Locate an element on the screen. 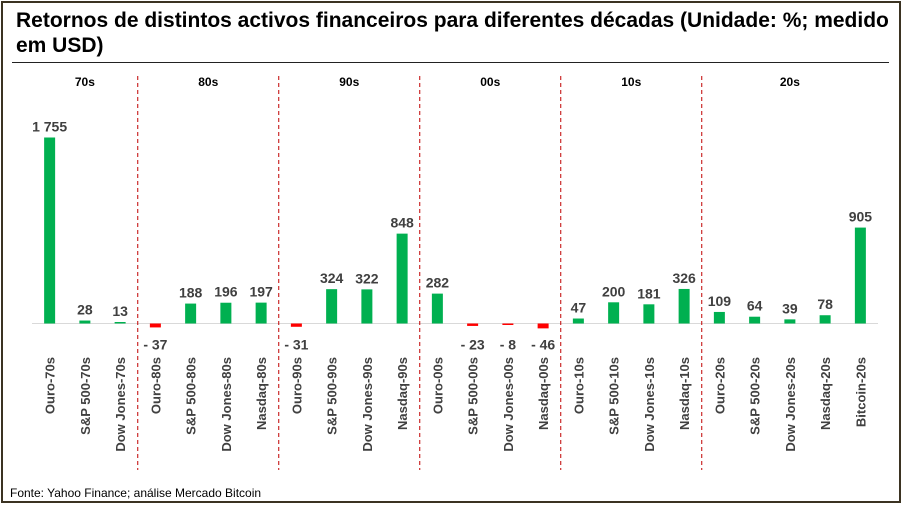 This screenshot has width=906, height=508. category-label-ouro-90s: Ouro-90s is located at coordinates (296, 385).